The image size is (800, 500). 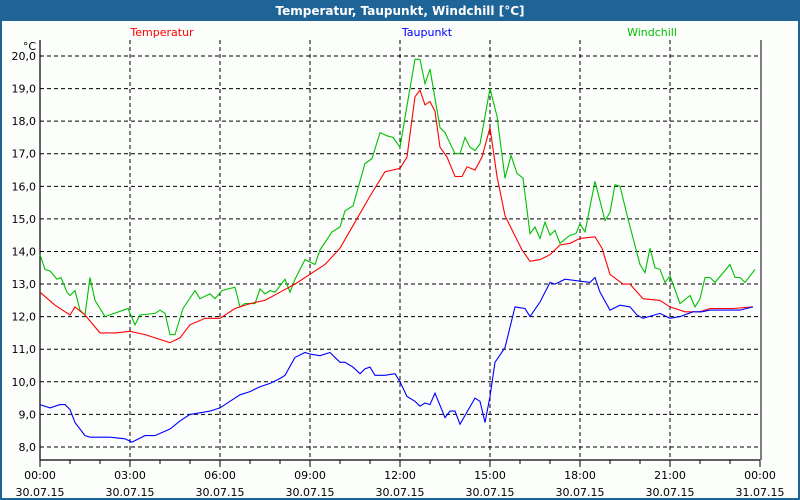 What do you see at coordinates (490, 475) in the screenshot?
I see `x-tick-time: 15:00` at bounding box center [490, 475].